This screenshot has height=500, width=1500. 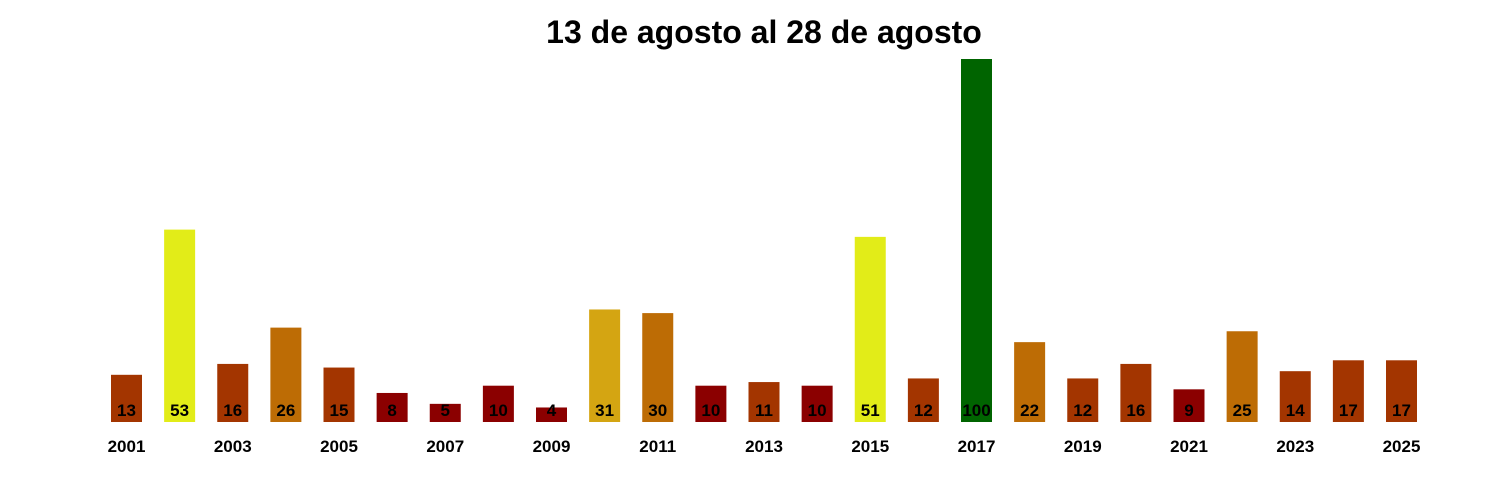 I want to click on bar-2025, so click(x=1401, y=391).